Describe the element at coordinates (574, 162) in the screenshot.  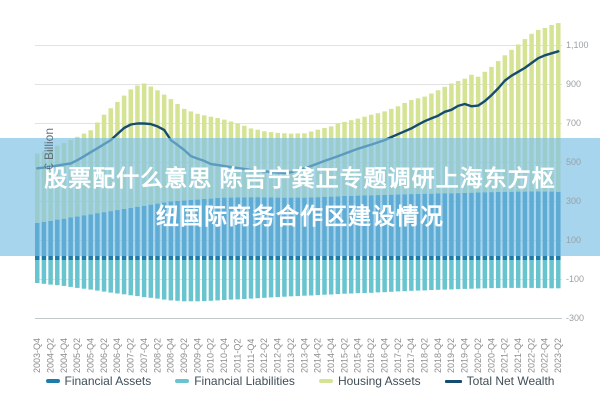
I see `y-tick-label-500: 500` at that location.